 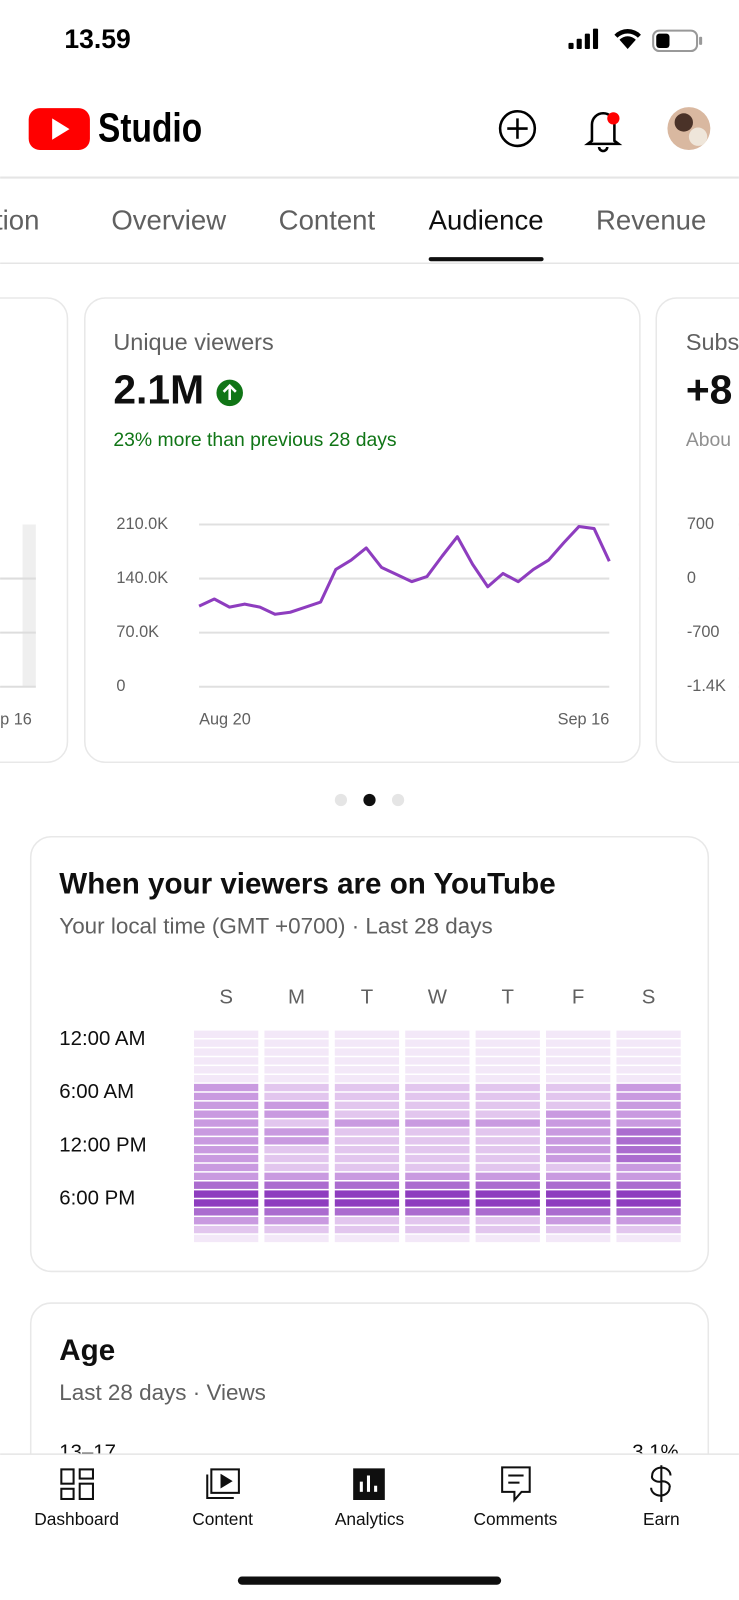 What do you see at coordinates (517, 128) in the screenshot?
I see `create-button` at bounding box center [517, 128].